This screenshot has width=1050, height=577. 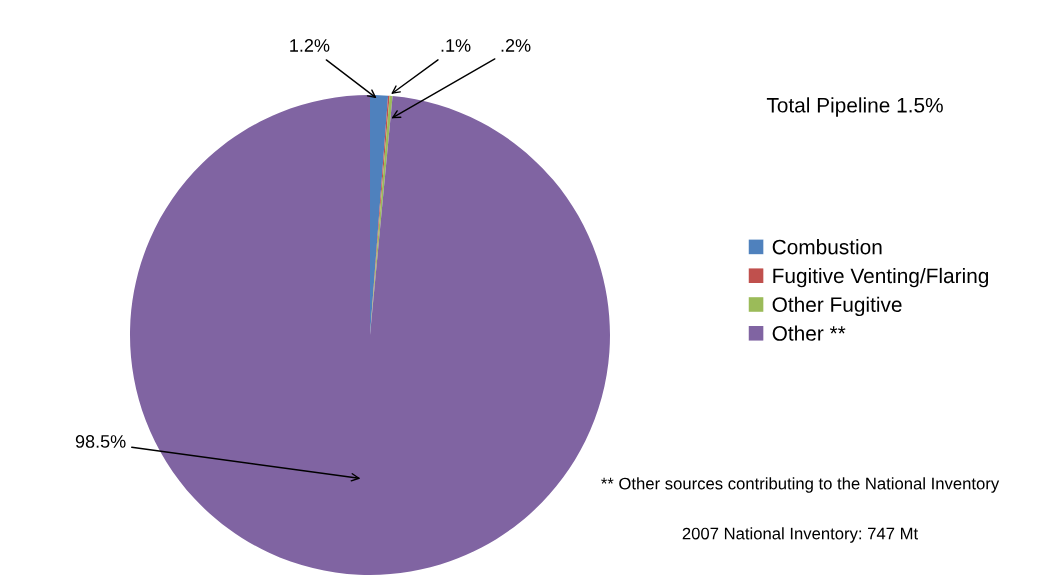 What do you see at coordinates (837, 306) in the screenshot?
I see `legend-label: Other Fugitive` at bounding box center [837, 306].